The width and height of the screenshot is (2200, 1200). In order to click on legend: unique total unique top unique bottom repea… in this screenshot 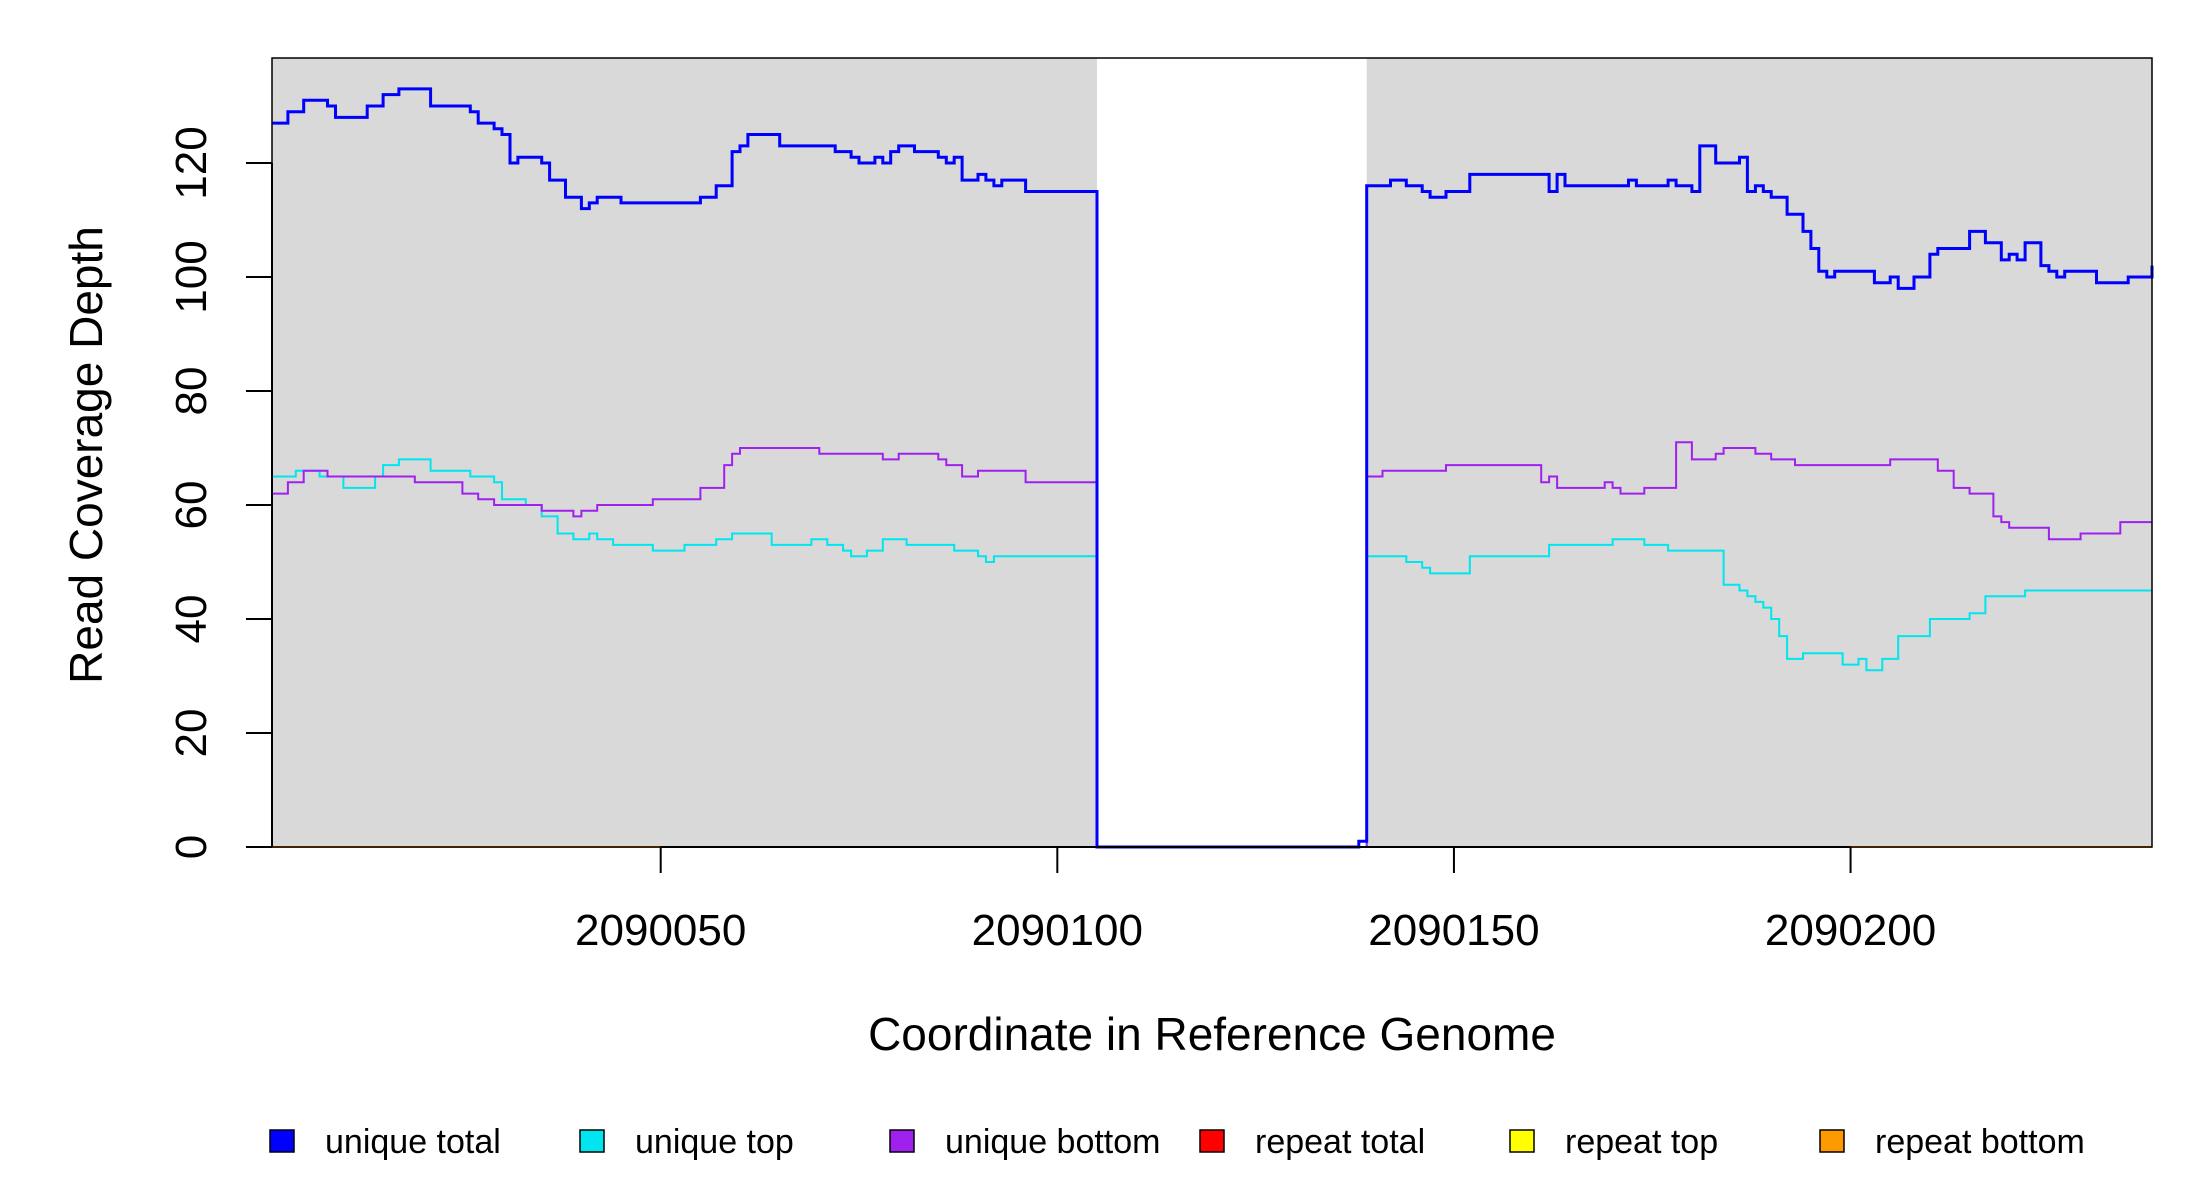, I will do `click(1177, 1142)`.